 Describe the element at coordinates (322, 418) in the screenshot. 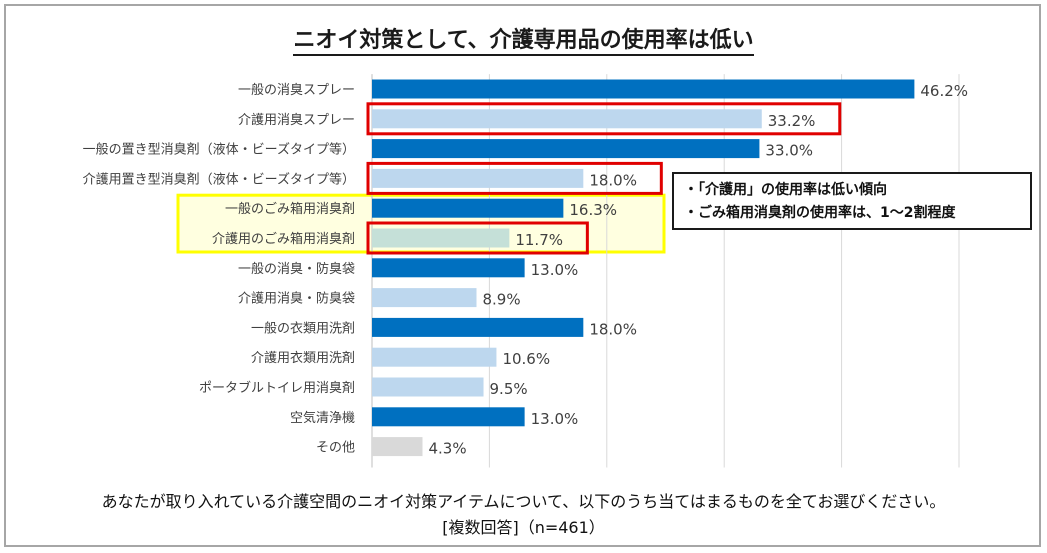

I see `category-label: 空気清浄機` at that location.